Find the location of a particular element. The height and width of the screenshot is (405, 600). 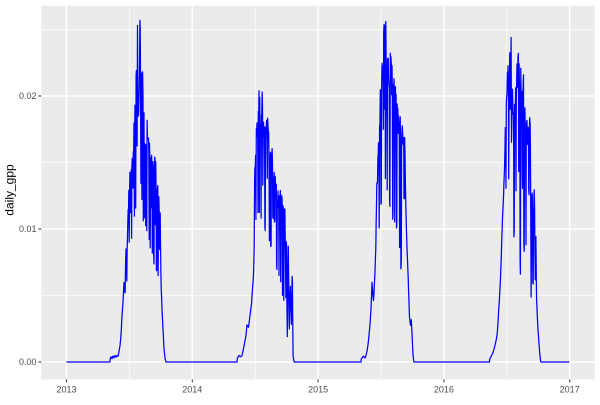

svg-text: daily_gpp is located at coordinates (10, 190).